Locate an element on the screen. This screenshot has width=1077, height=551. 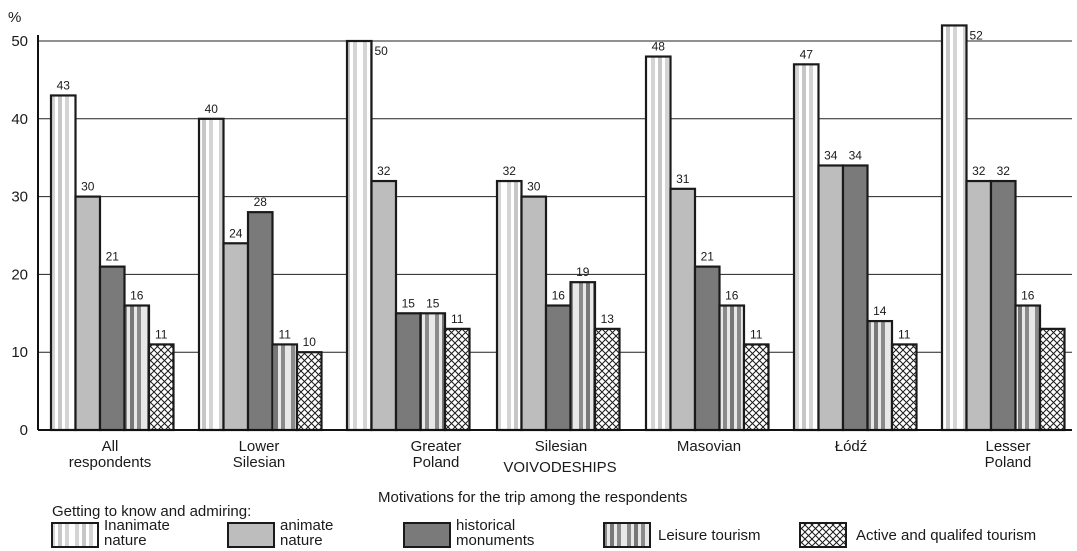
y-tick-label: 20 is located at coordinates (19, 274).